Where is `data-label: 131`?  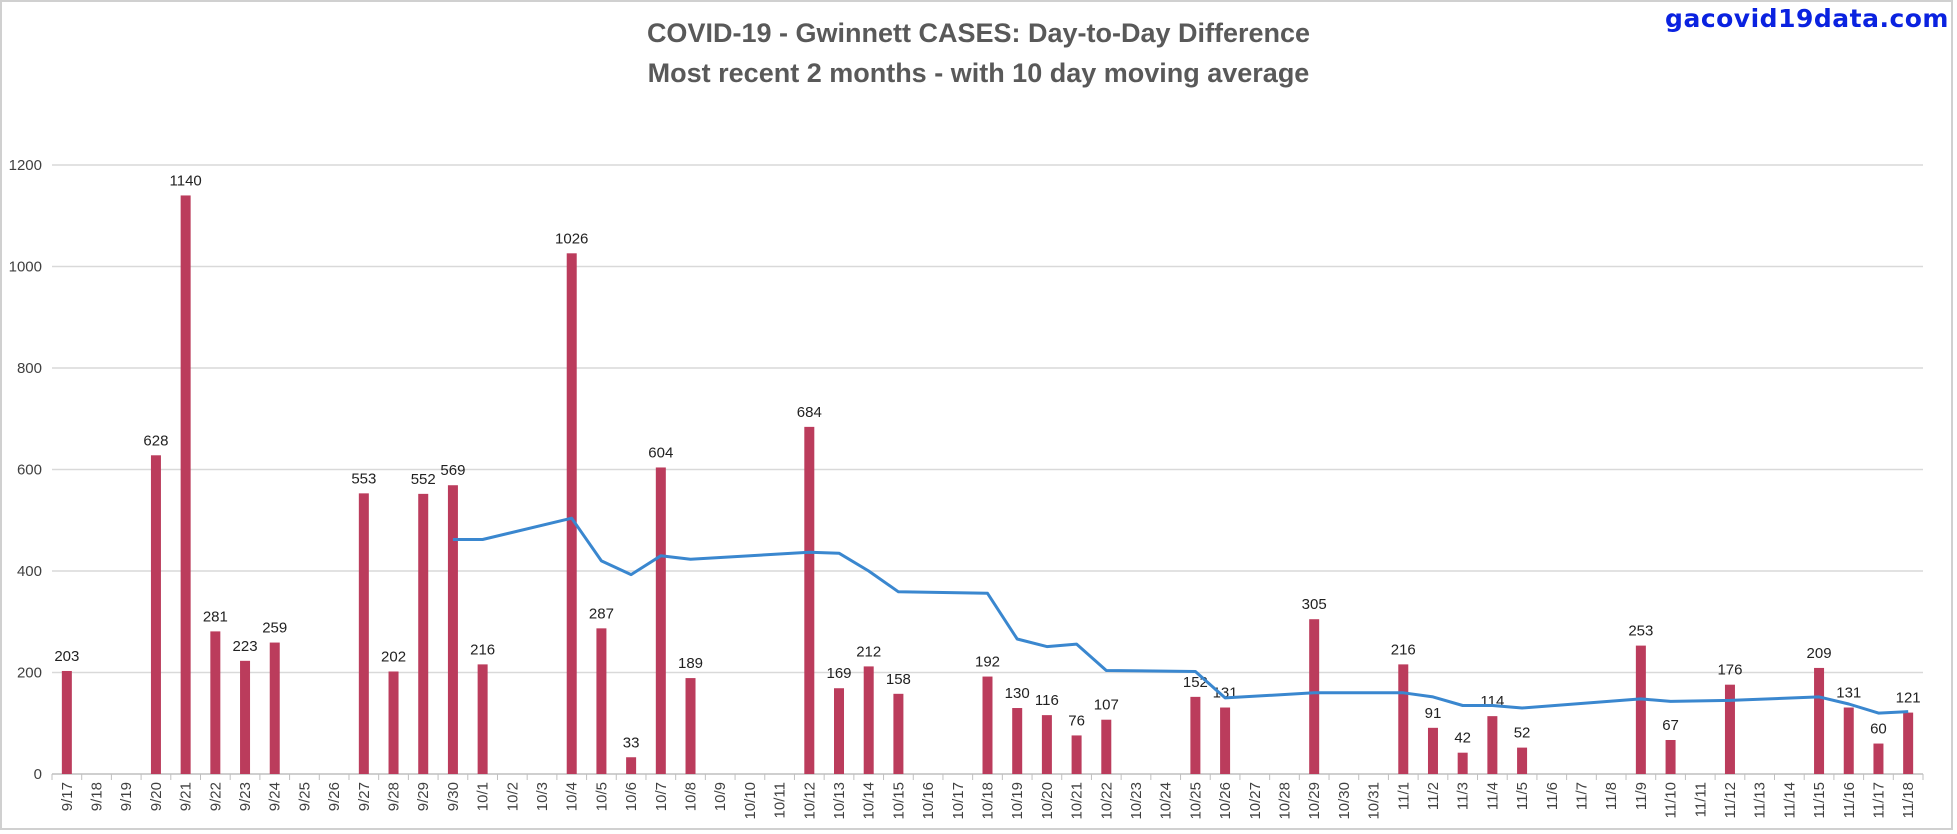 data-label: 131 is located at coordinates (1848, 693).